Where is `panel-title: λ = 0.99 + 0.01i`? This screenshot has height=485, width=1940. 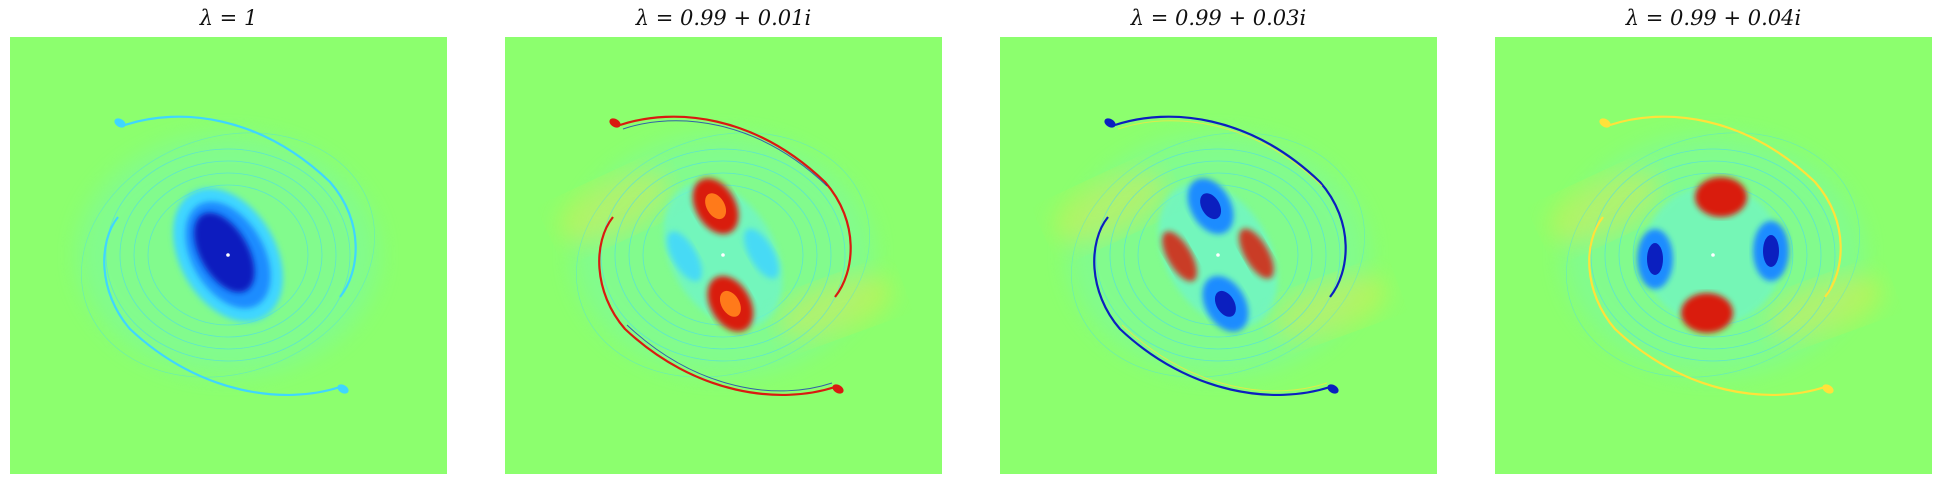
panel-title: λ = 0.99 + 0.01i is located at coordinates (723, 18).